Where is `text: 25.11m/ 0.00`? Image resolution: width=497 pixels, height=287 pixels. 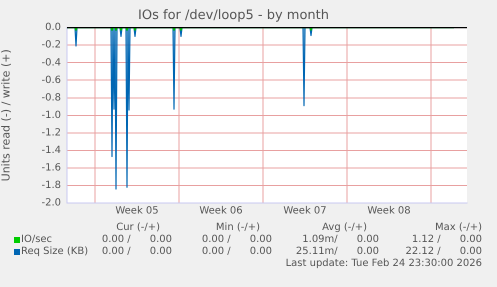 text: 25.11m/ 0.00 is located at coordinates (337, 252).